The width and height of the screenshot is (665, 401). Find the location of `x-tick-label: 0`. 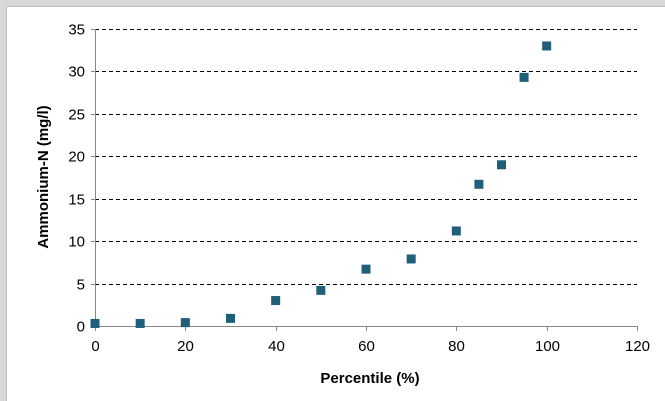

x-tick-label: 0 is located at coordinates (95, 346).